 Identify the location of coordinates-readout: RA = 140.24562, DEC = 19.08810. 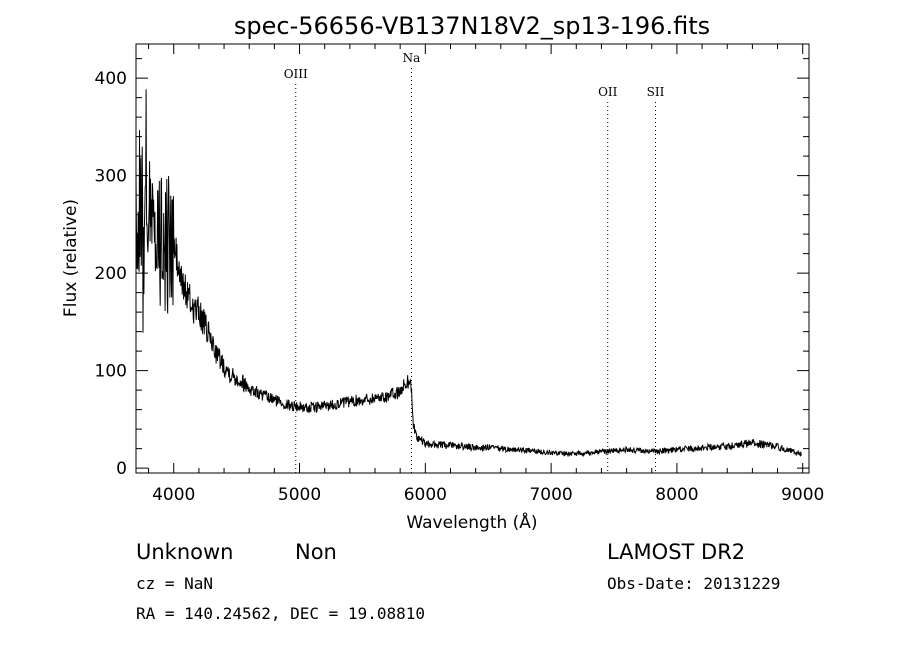
(280, 613).